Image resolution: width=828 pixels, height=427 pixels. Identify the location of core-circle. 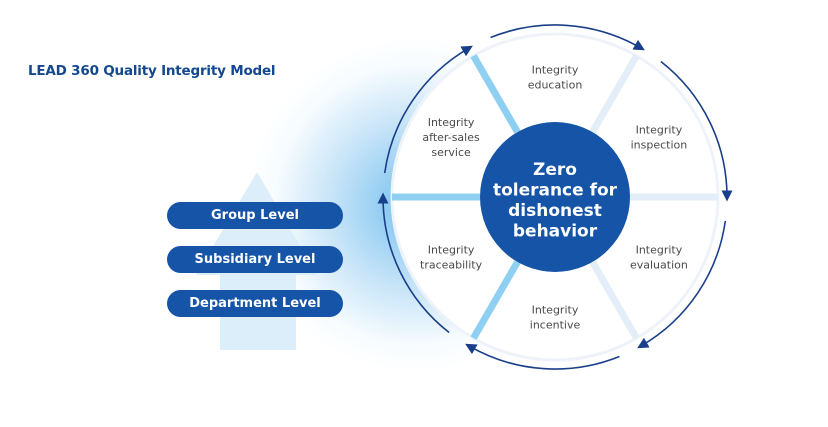
(555, 197).